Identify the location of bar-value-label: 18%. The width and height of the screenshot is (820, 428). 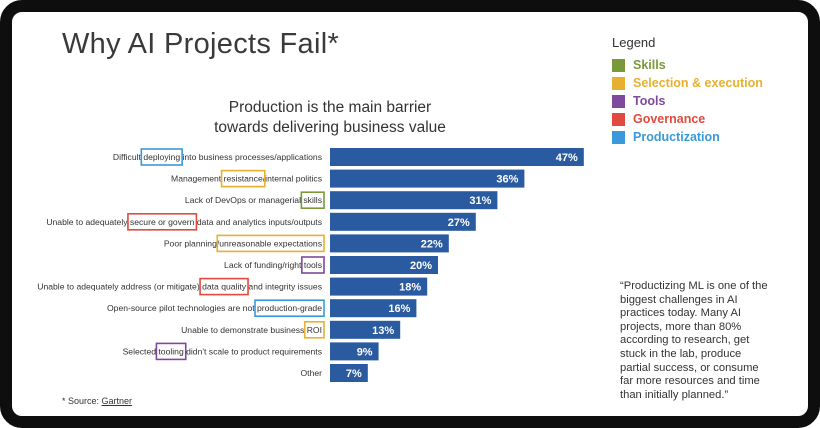
(410, 288).